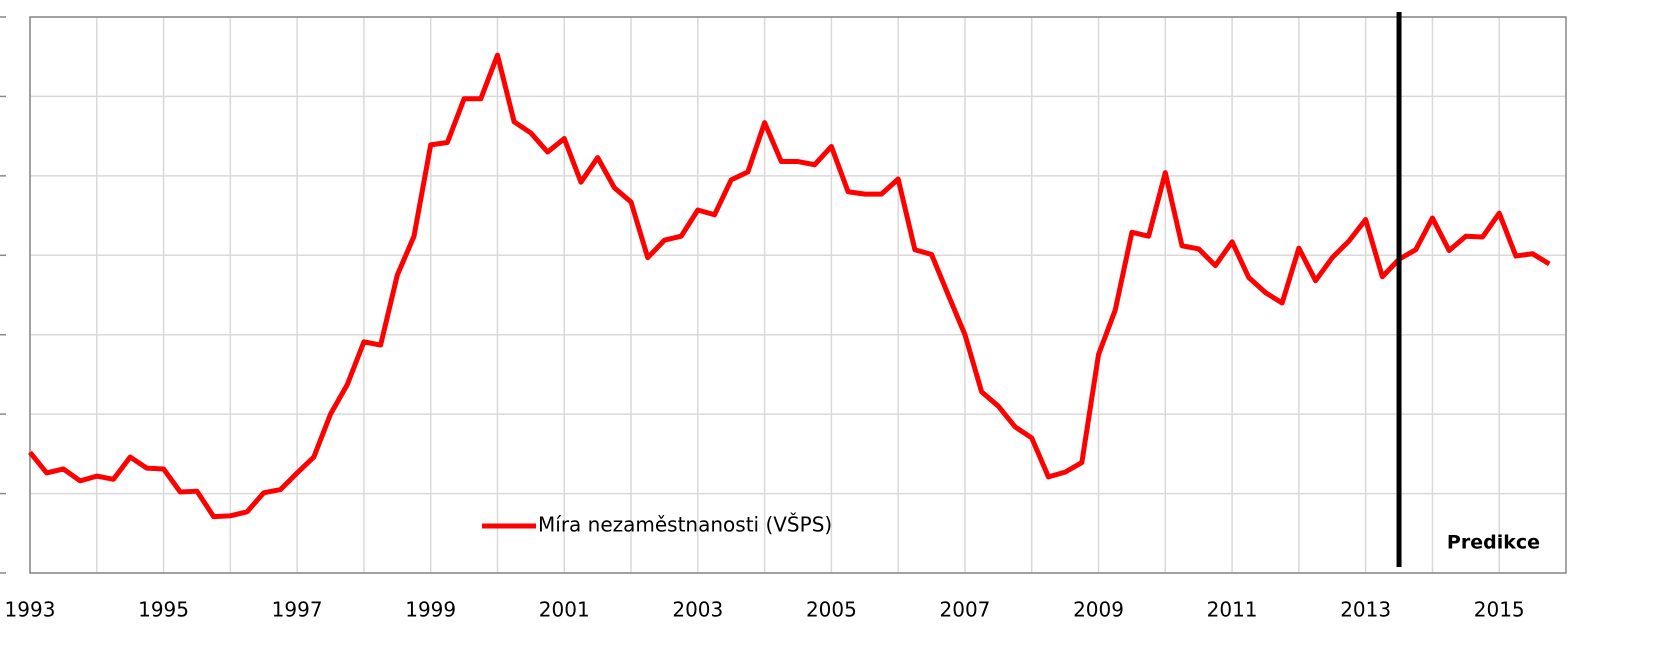  What do you see at coordinates (831, 610) in the screenshot?
I see `x-tick-label: 2005` at bounding box center [831, 610].